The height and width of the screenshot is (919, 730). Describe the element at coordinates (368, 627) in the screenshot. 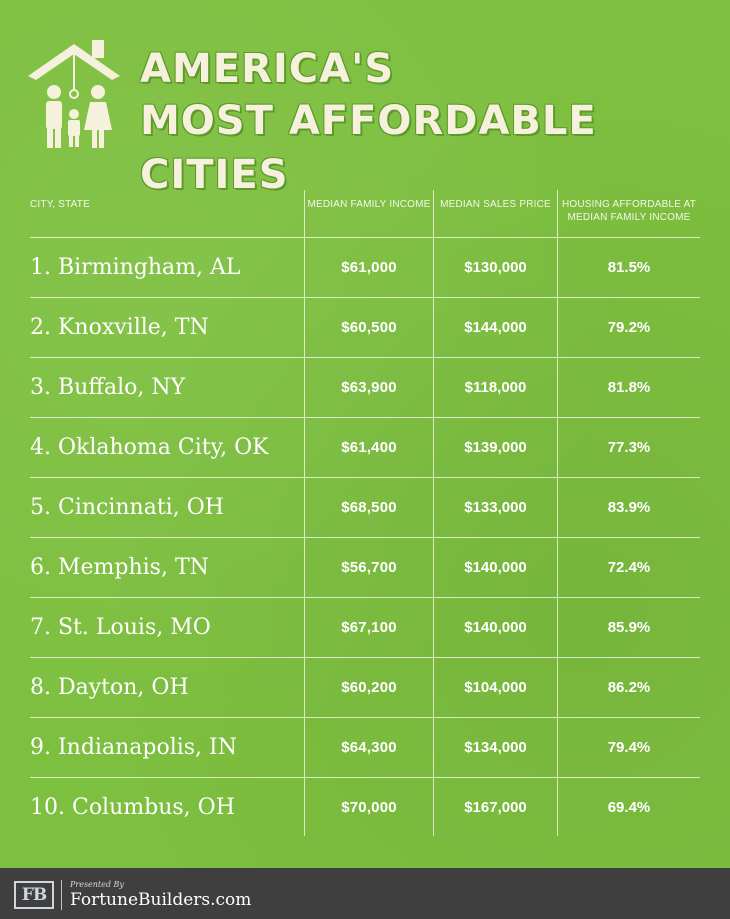

I see `cell-income: $67,100` at that location.